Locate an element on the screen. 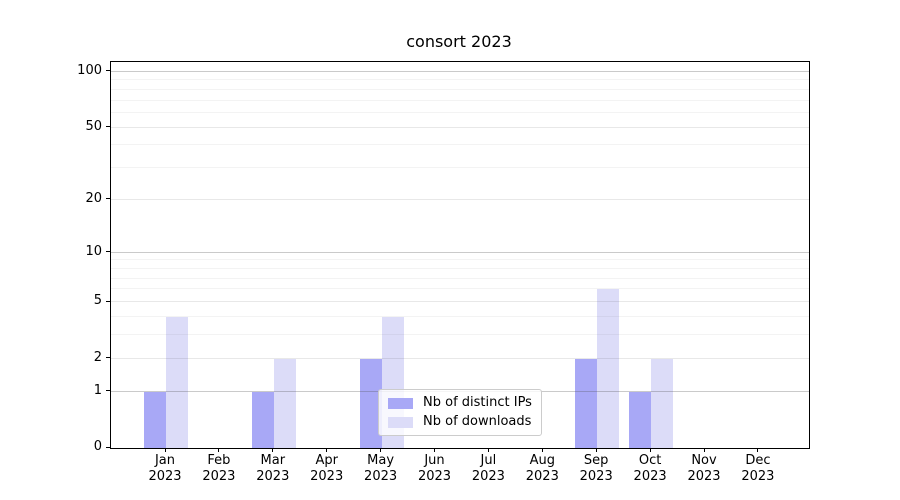  legend-label: Nb of downloads is located at coordinates (477, 421).